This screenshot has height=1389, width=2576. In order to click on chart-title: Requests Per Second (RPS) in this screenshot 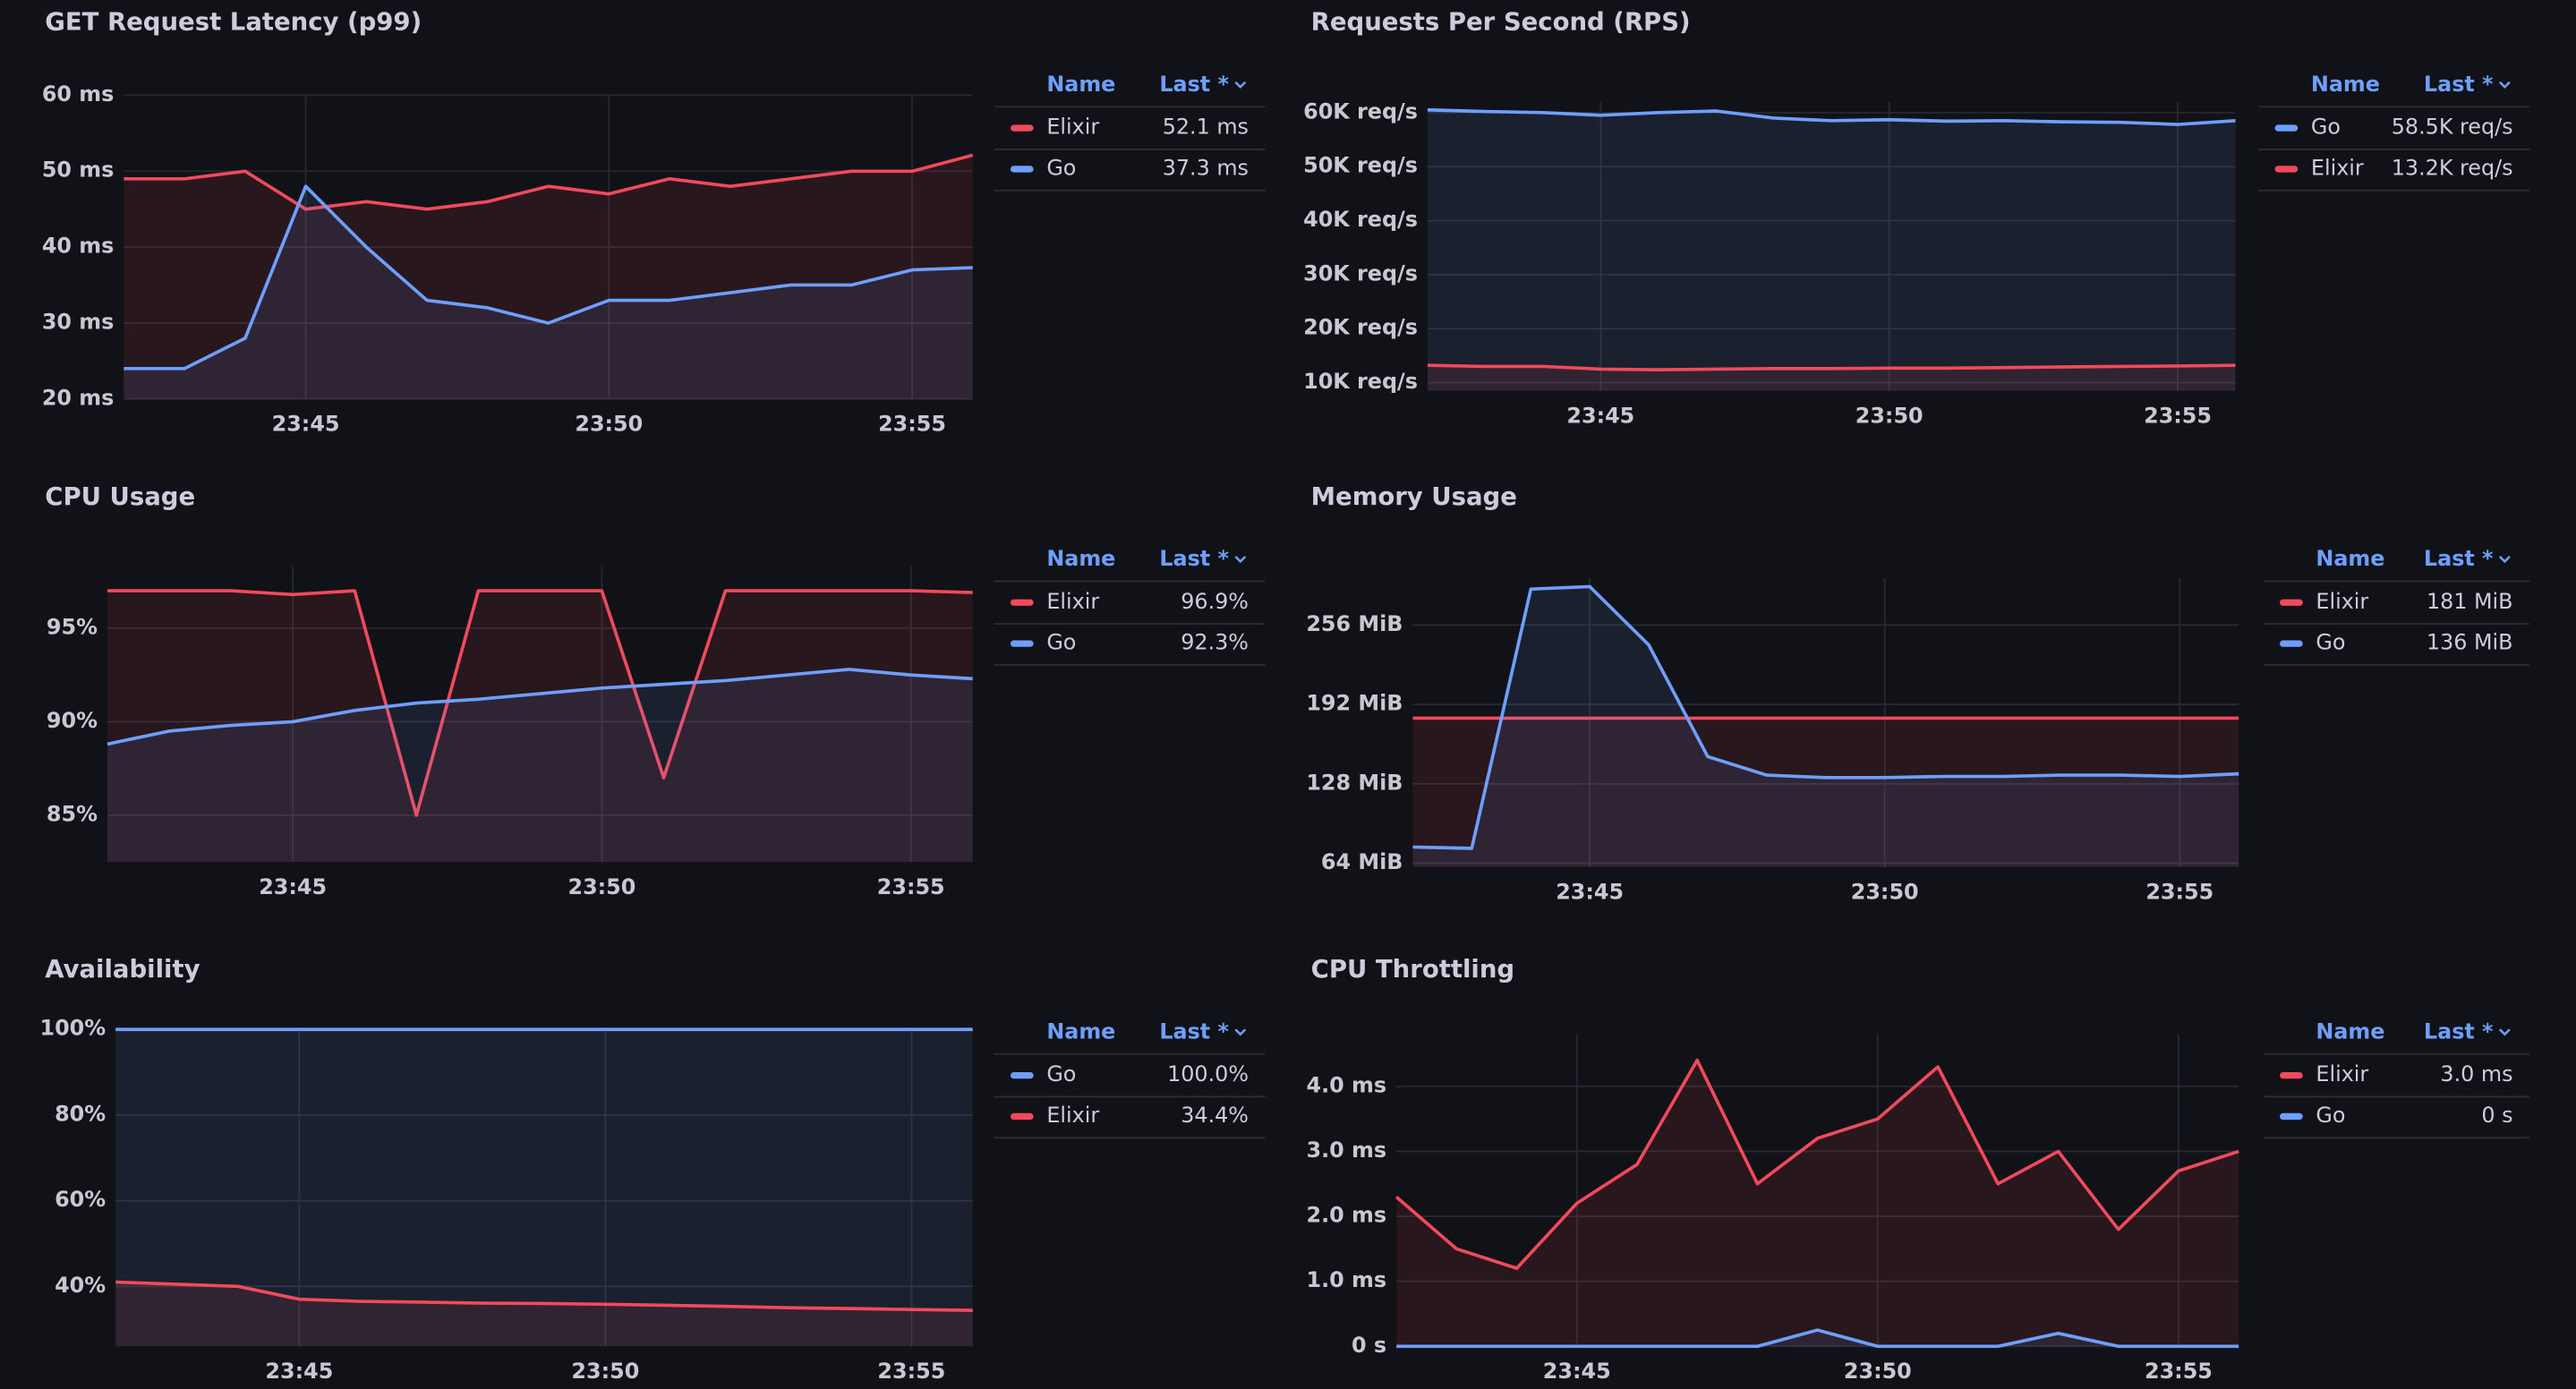, I will do `click(1501, 23)`.